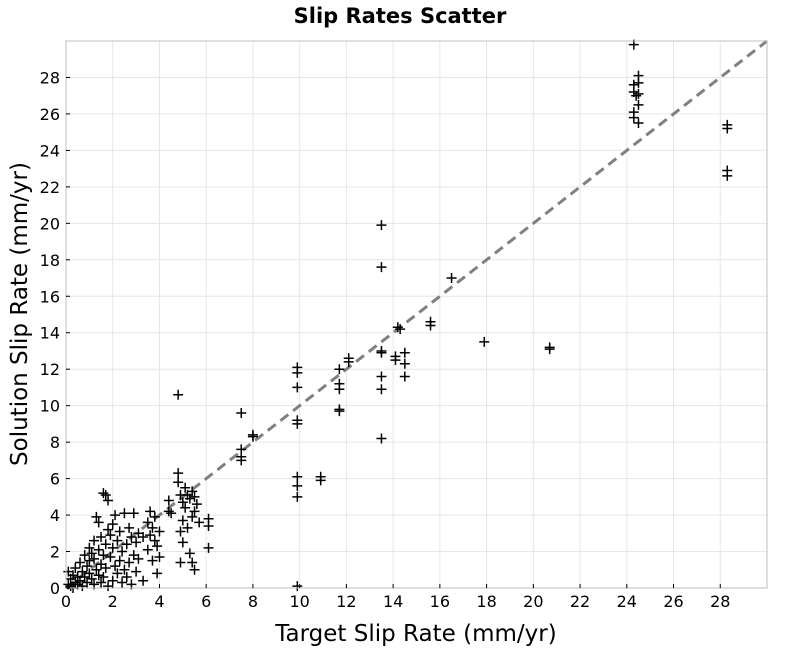  I want to click on y-tick-label: 4, so click(55, 515).